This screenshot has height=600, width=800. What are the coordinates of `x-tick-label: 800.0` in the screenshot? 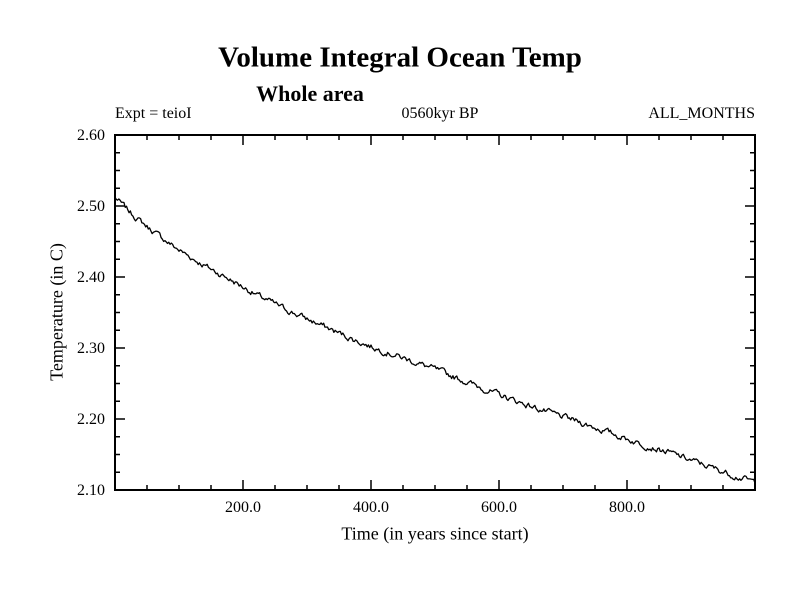 It's located at (627, 507).